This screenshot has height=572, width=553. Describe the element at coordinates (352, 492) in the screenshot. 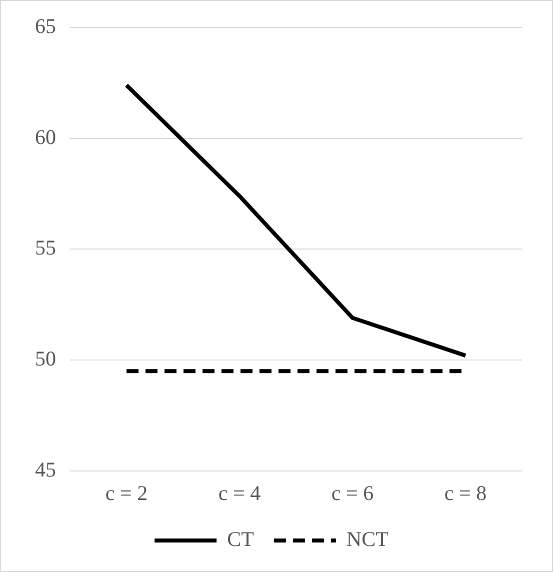

I see `x-tick-label: c = 6` at that location.